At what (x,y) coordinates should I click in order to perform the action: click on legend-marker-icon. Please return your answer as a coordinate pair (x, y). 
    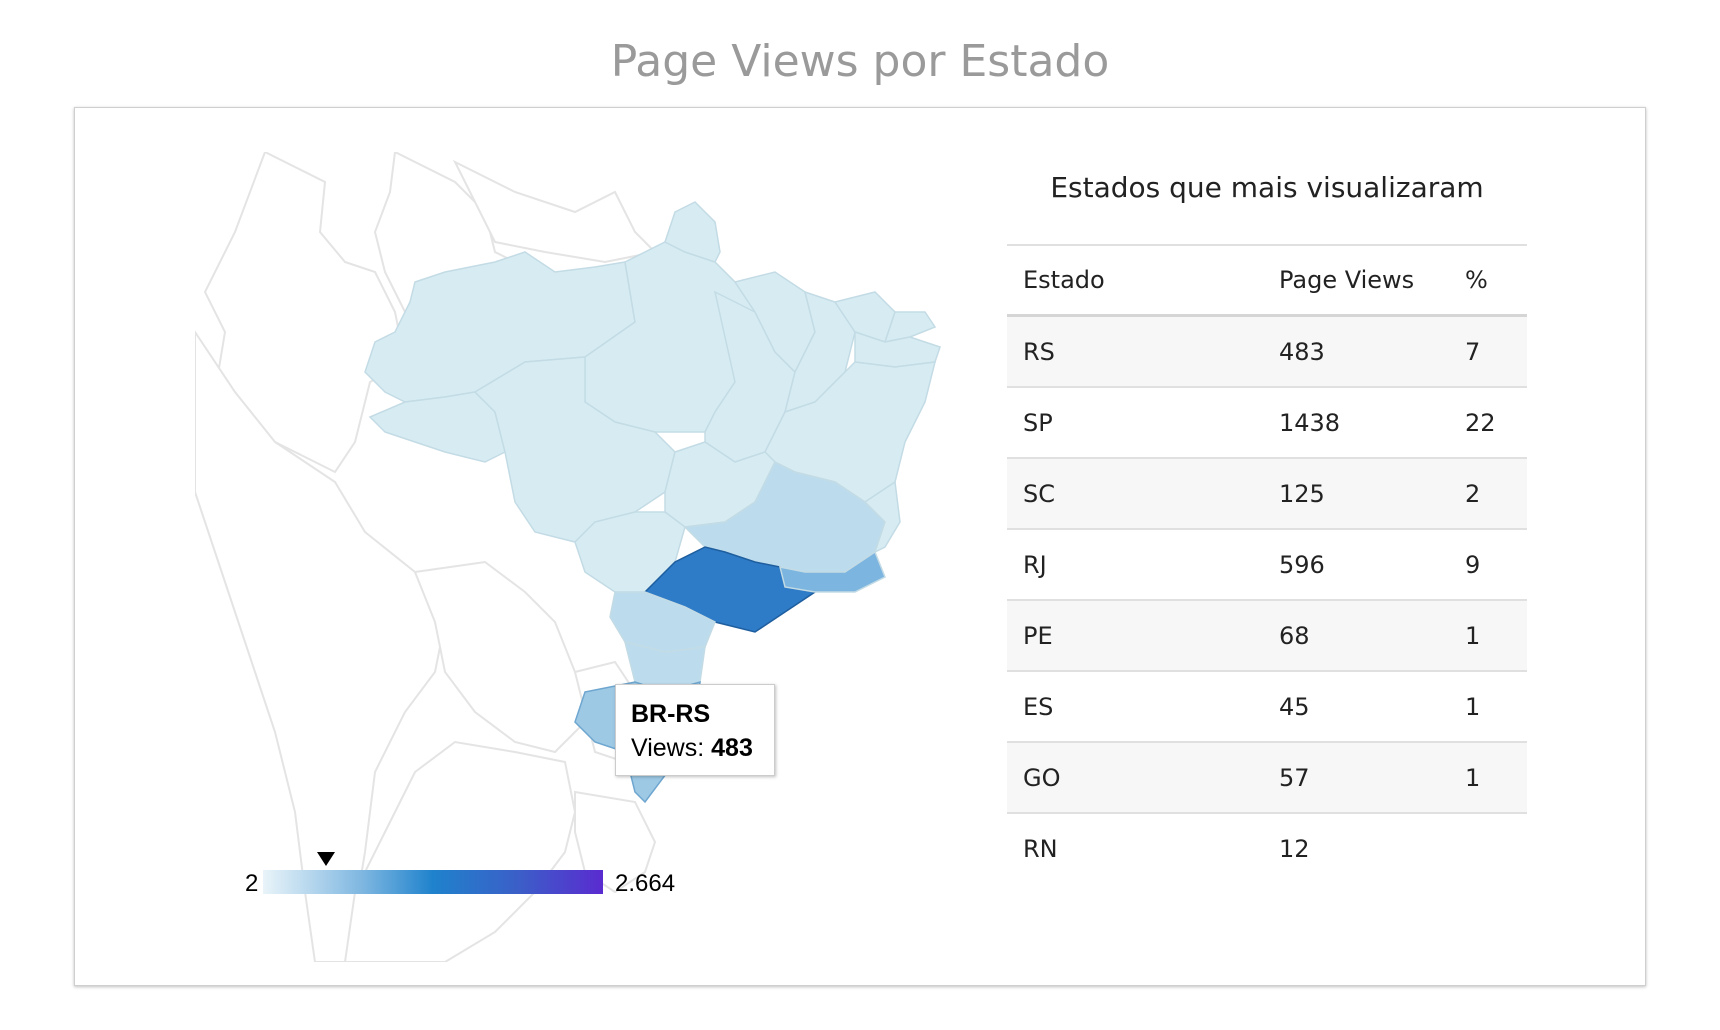
    Looking at the image, I should click on (326, 859).